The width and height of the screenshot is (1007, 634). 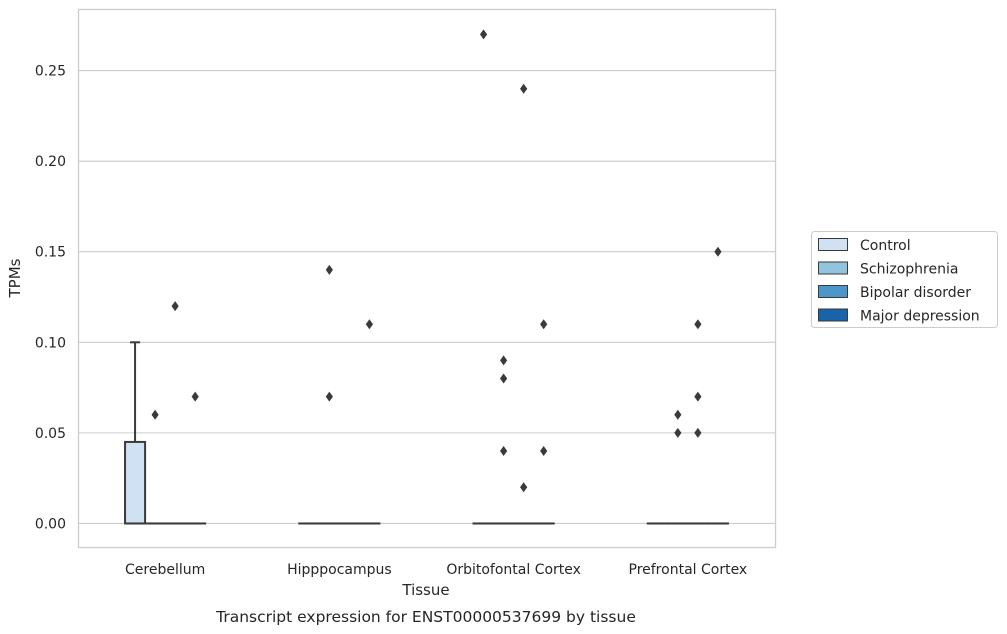 I want to click on x-tick-label: Hipppocampus, so click(x=339, y=570).